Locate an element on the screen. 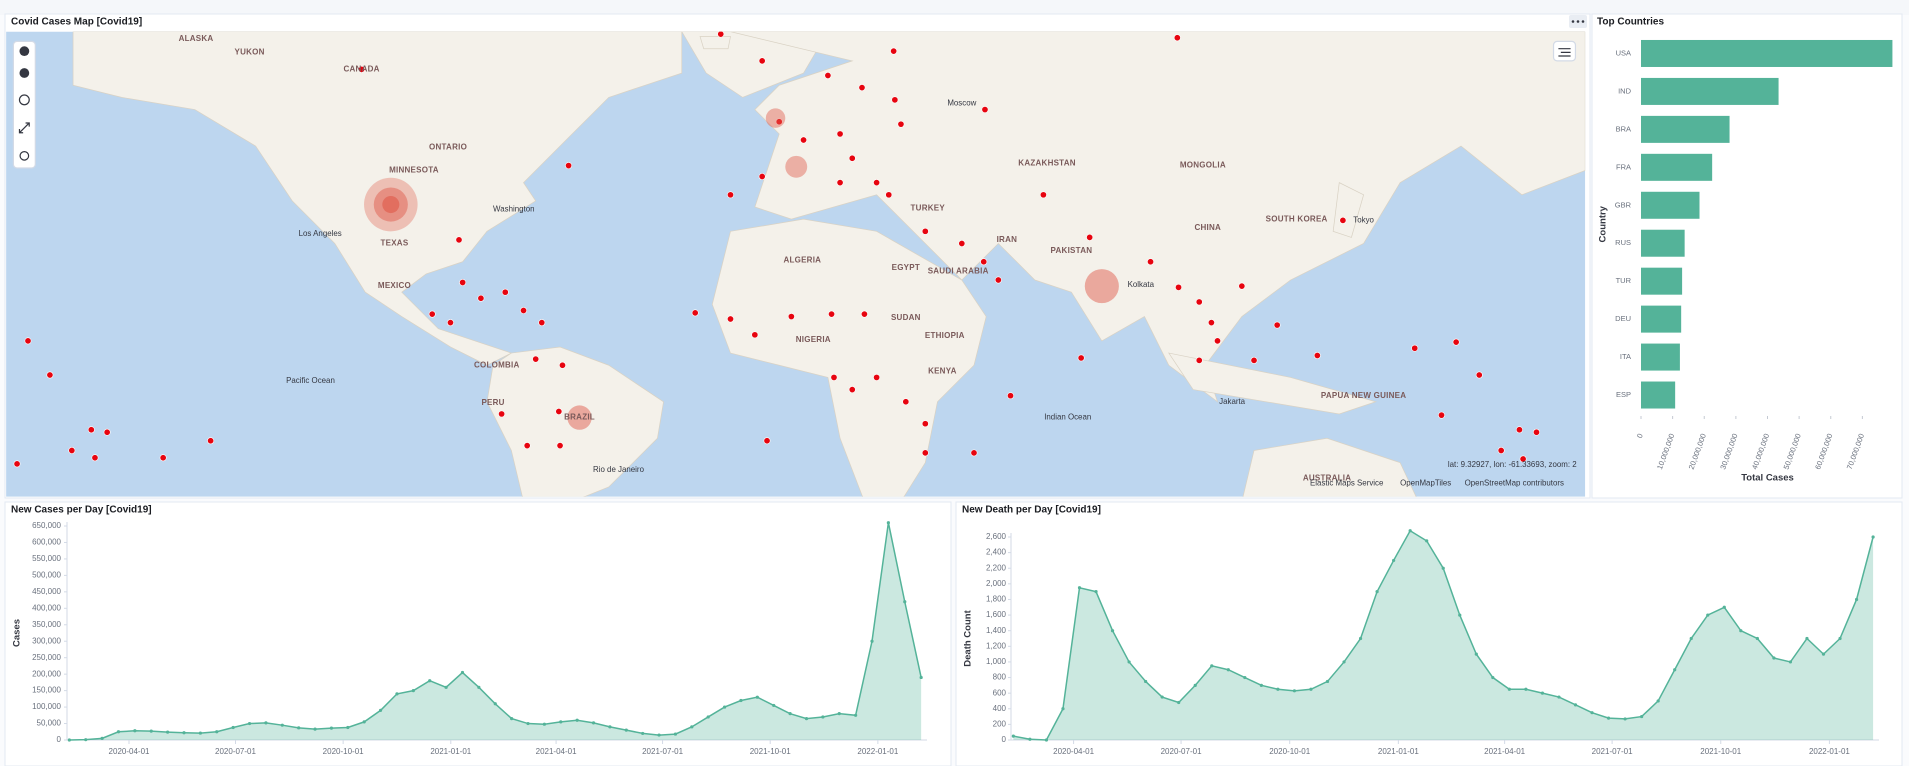  panel-menu is located at coordinates (1578, 21).